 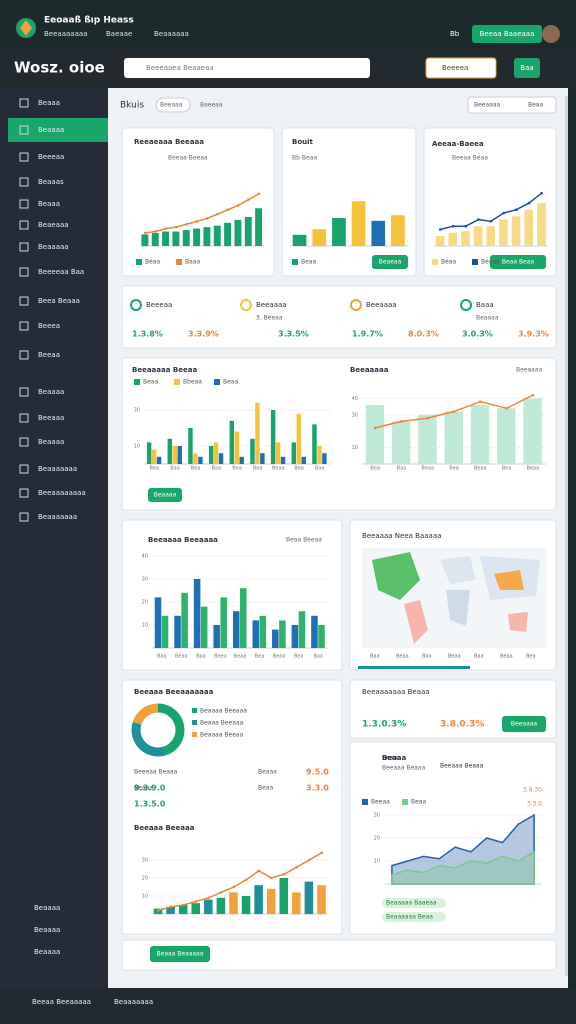 What do you see at coordinates (222, 723) in the screenshot?
I see `legend-label: Beaaa Beeaaa` at bounding box center [222, 723].